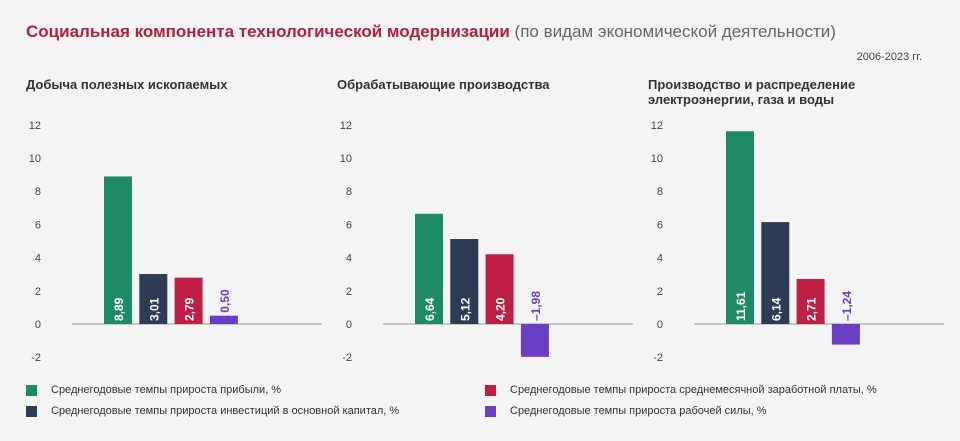 This screenshot has height=441, width=960. What do you see at coordinates (812, 309) in the screenshot?
I see `data-label: 2,71` at bounding box center [812, 309].